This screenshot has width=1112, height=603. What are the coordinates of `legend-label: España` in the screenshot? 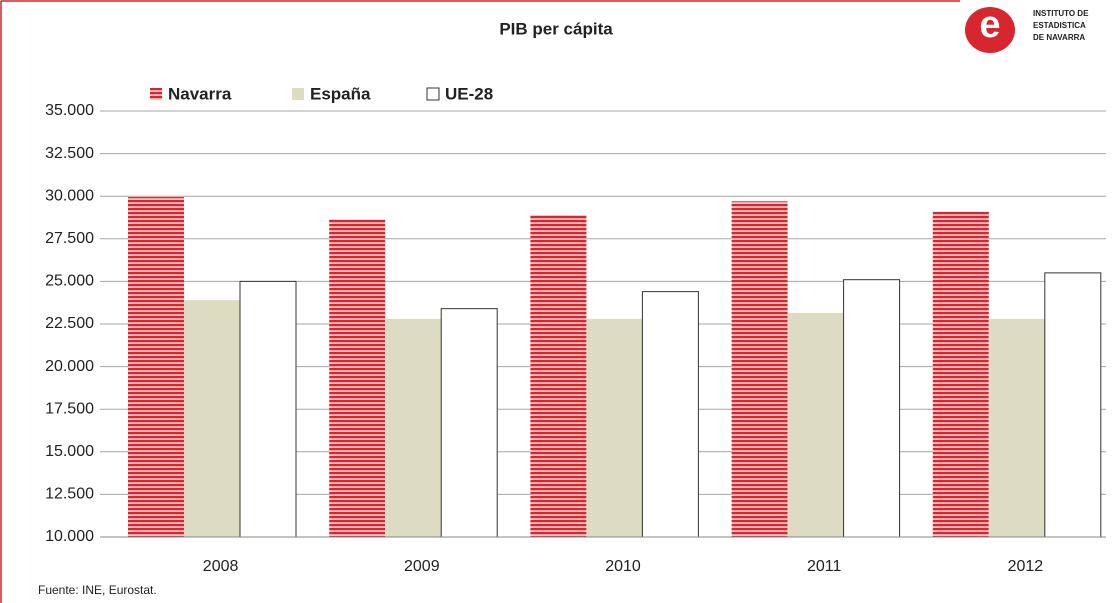 It's located at (340, 93).